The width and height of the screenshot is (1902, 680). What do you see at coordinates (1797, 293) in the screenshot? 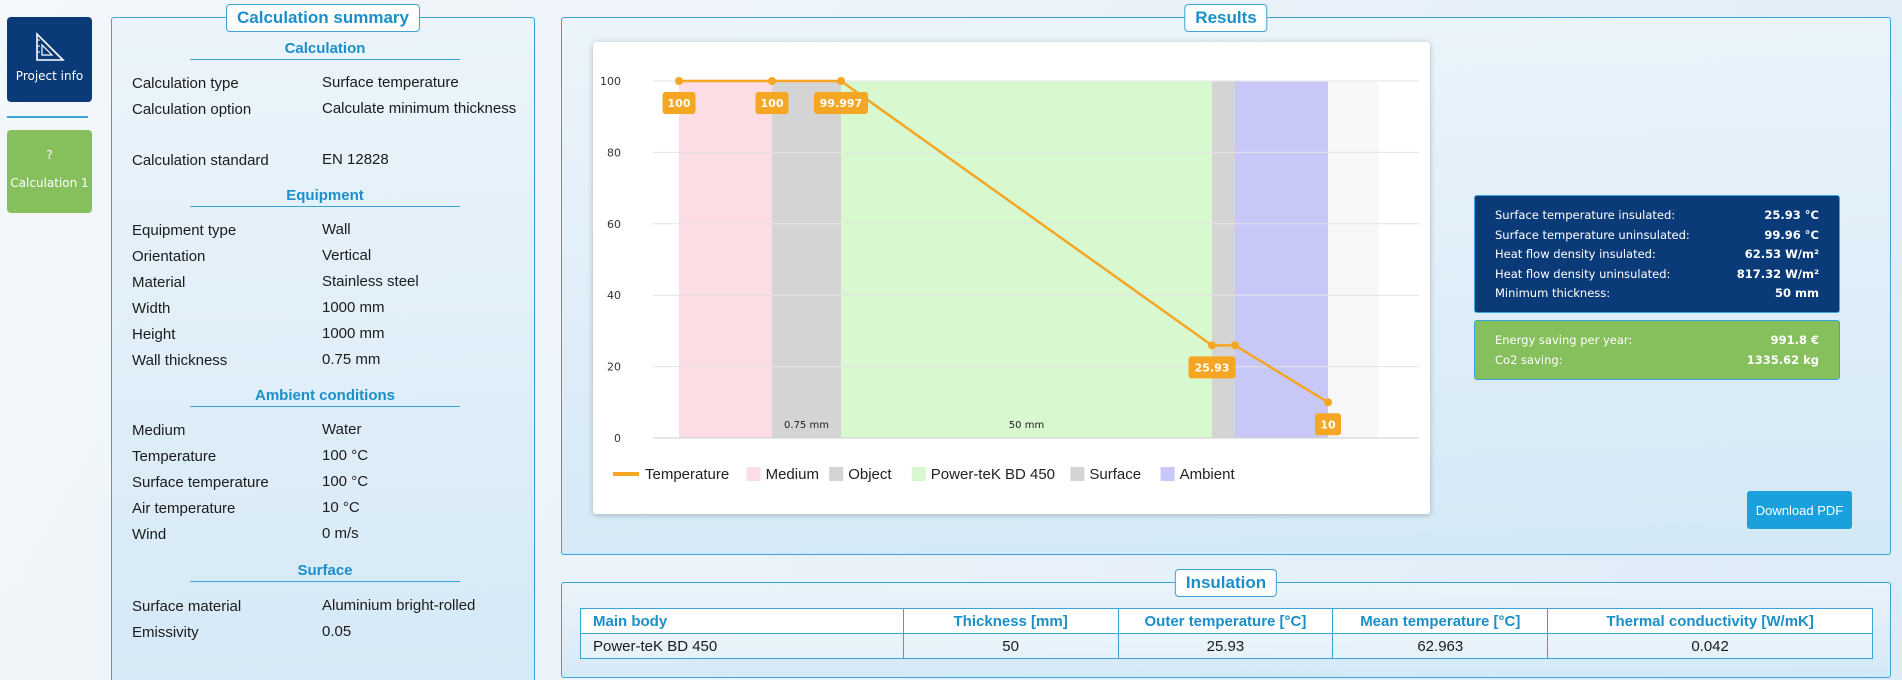
I see `stat-value: 50 mm` at bounding box center [1797, 293].